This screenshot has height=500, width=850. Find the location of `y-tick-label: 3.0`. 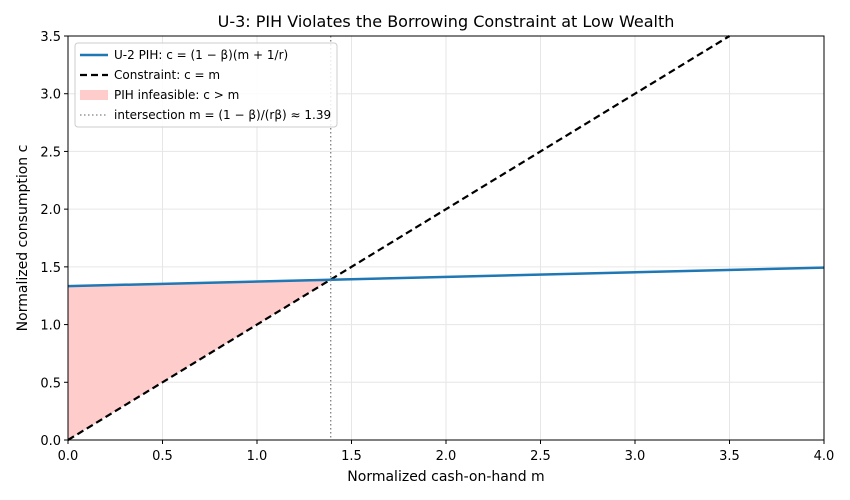

y-tick-label: 3.0 is located at coordinates (50, 95).